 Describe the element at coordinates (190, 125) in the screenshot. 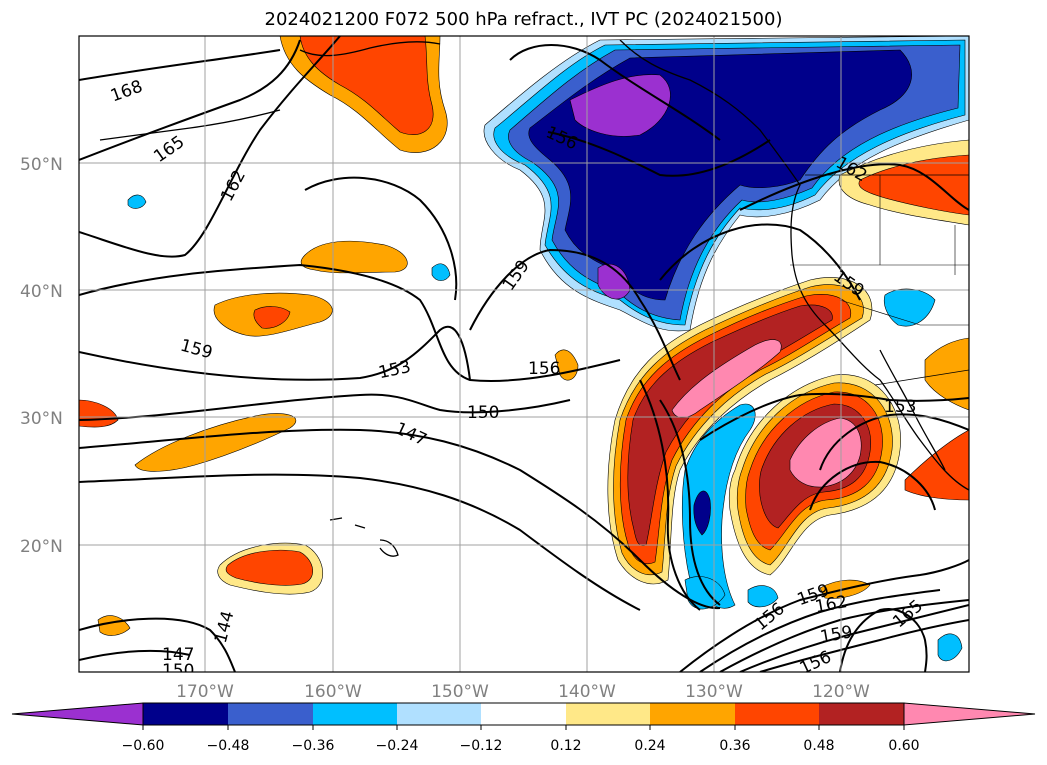

I see `coastline-aleutians` at that location.